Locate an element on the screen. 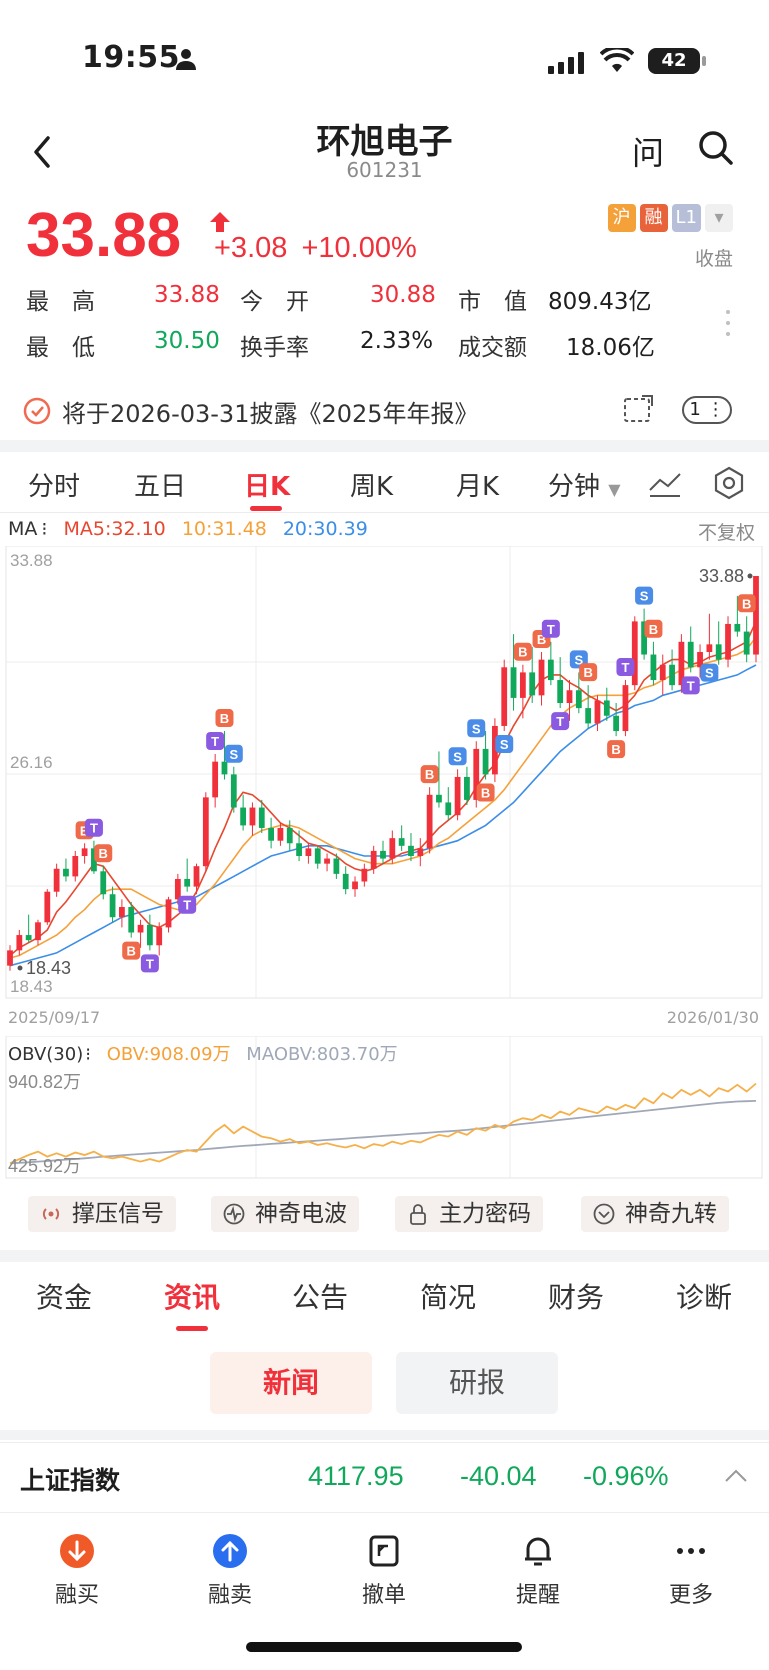  tool-label: 主力密码 is located at coordinates (485, 1214).